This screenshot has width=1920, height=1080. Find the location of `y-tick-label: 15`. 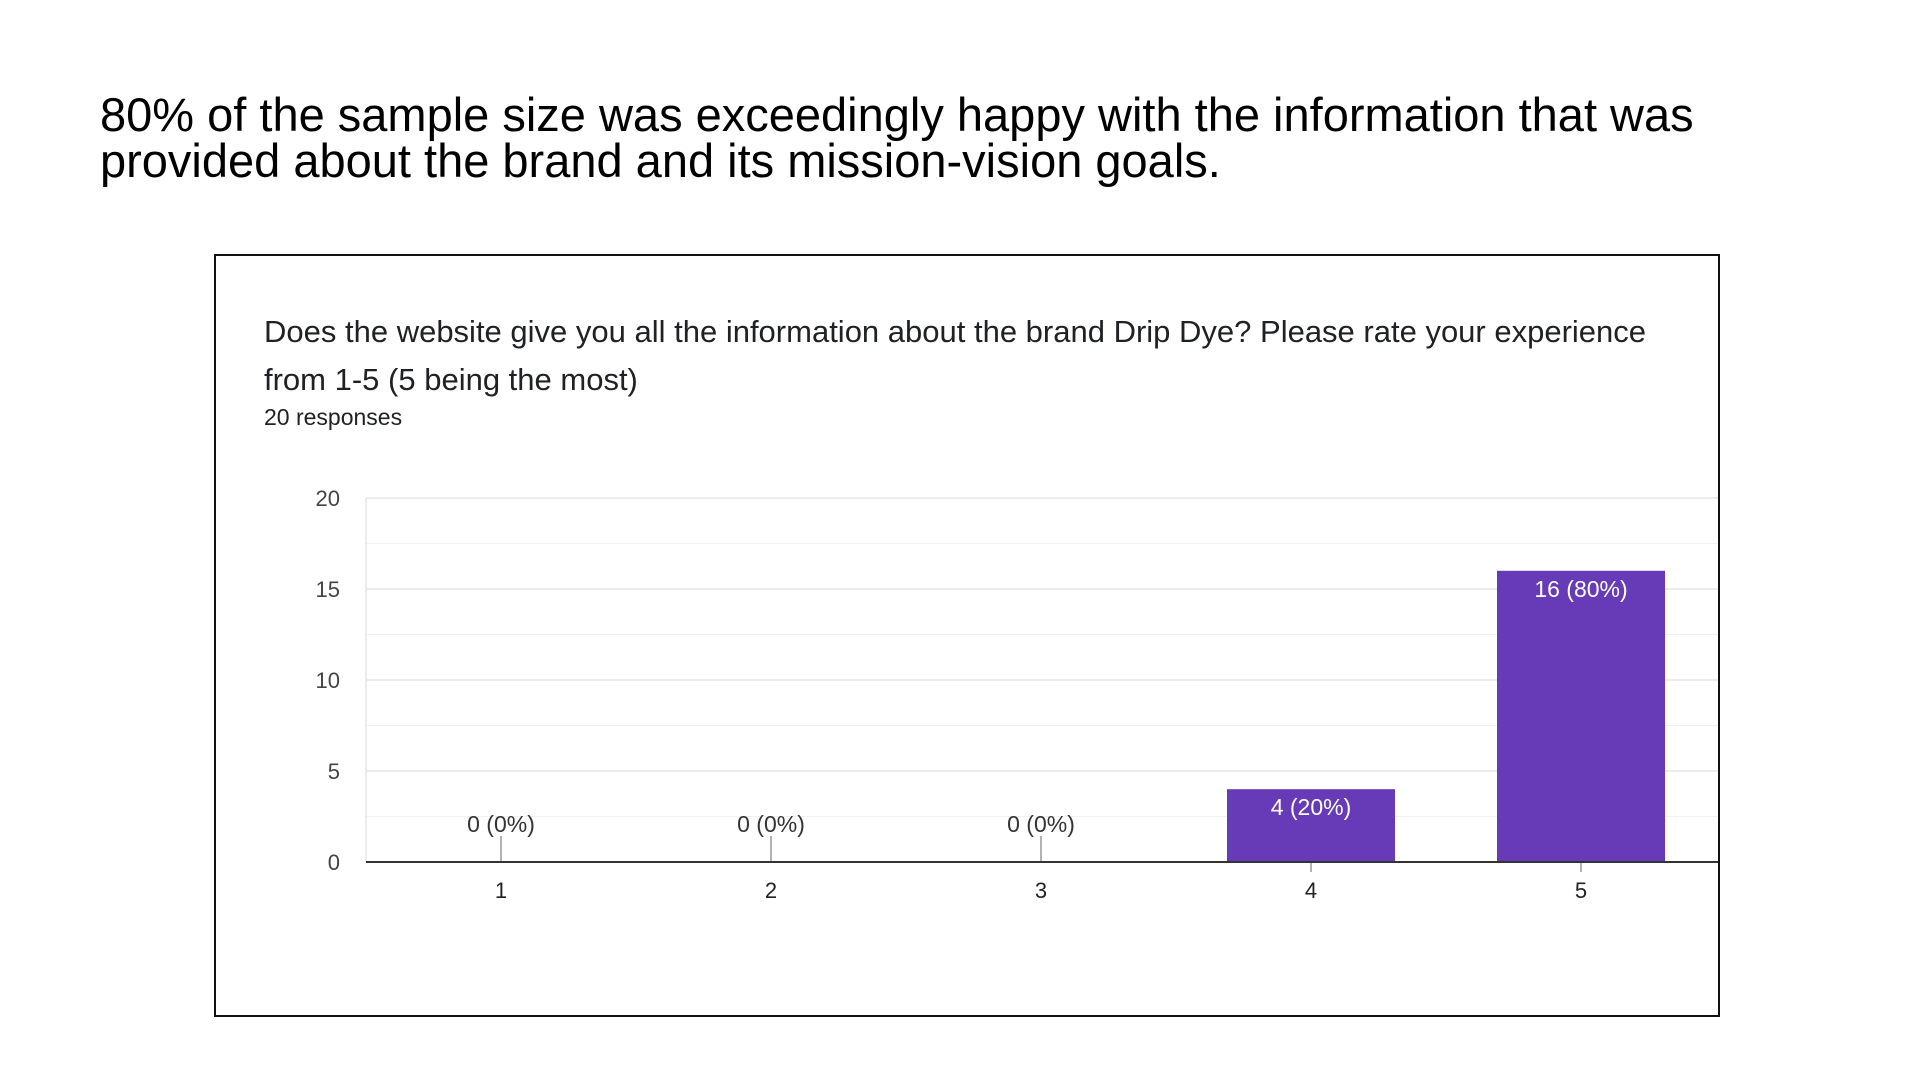

y-tick-label: 15 is located at coordinates (328, 589).